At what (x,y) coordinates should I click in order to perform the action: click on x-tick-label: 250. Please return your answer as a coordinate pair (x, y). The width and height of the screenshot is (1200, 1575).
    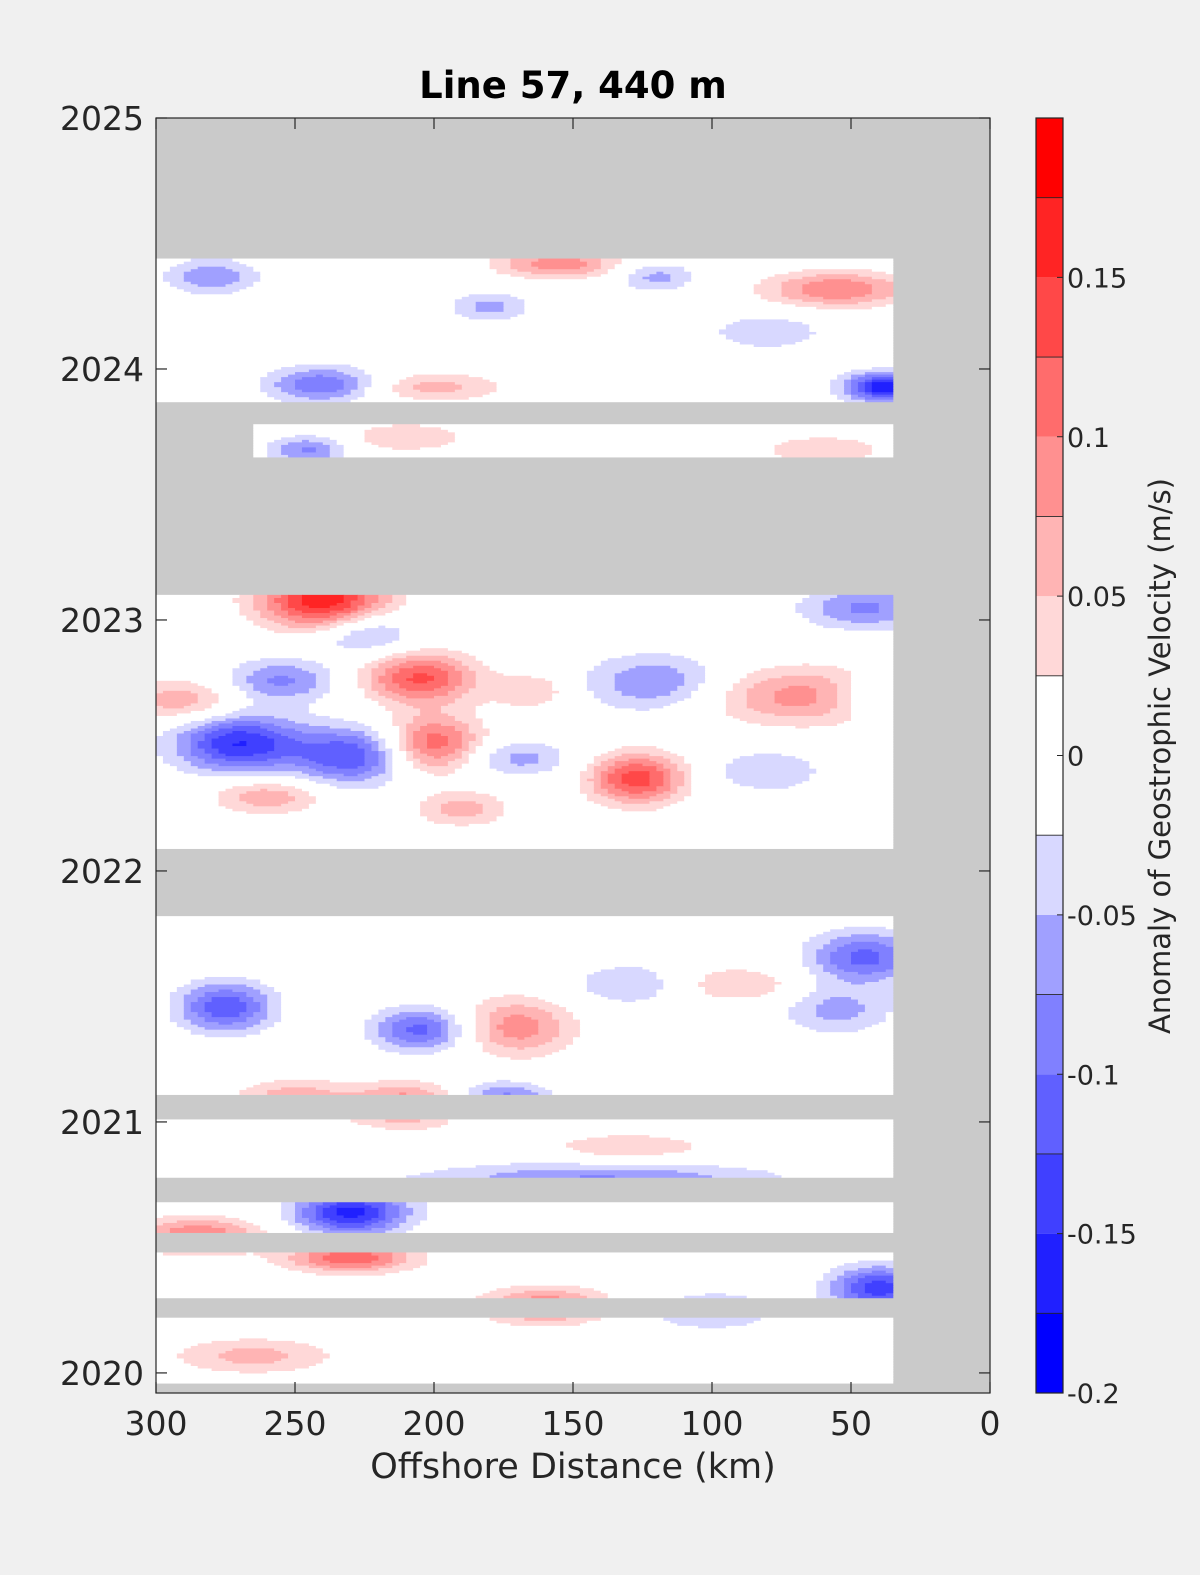
    Looking at the image, I should click on (295, 1423).